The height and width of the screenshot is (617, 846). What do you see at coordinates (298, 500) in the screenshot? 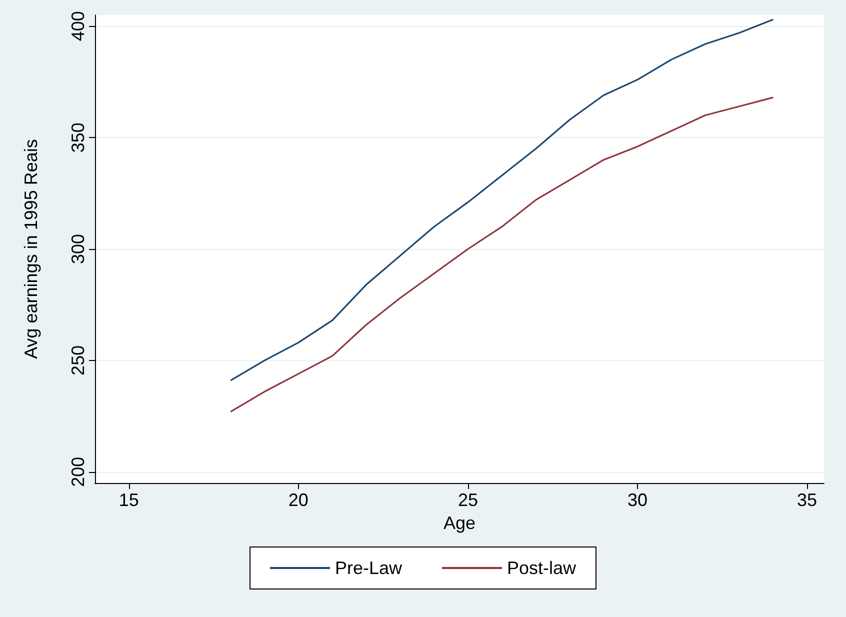
I see `x-tick-label: 20` at bounding box center [298, 500].